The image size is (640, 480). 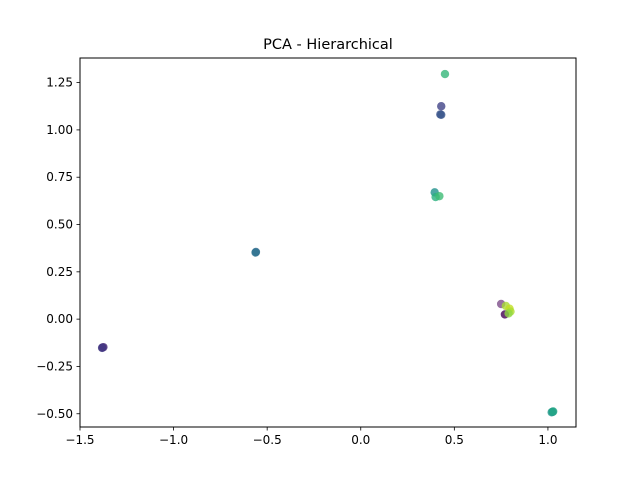 What do you see at coordinates (173, 440) in the screenshot?
I see `x-tick-label: −1.0` at bounding box center [173, 440].